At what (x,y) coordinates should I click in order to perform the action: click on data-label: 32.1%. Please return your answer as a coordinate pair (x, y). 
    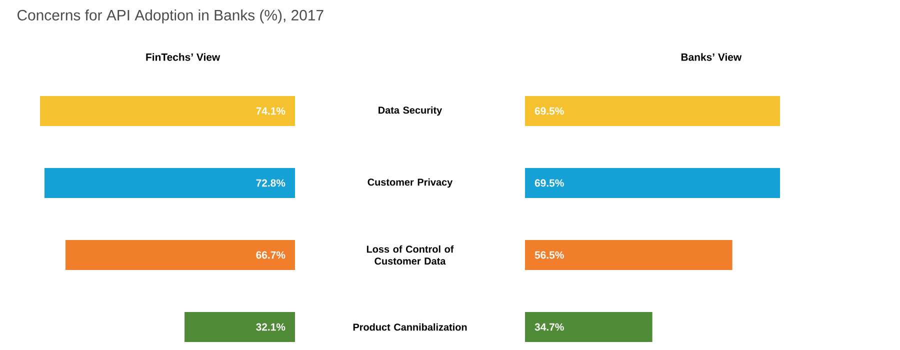
    Looking at the image, I should click on (271, 327).